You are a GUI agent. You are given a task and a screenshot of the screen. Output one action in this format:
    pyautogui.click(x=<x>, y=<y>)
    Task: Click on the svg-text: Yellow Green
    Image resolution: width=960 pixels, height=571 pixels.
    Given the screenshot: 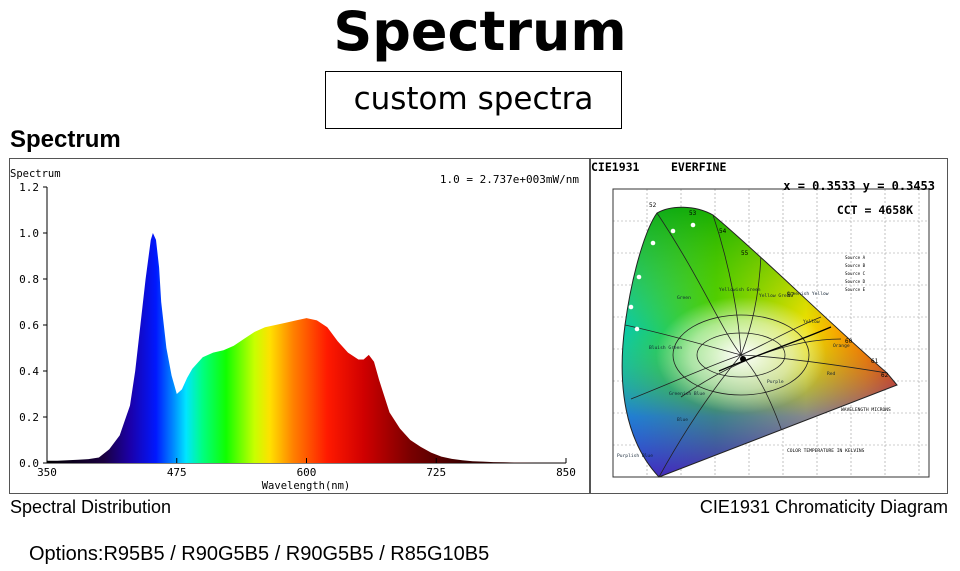 What is the action you would take?
    pyautogui.click(x=775, y=296)
    